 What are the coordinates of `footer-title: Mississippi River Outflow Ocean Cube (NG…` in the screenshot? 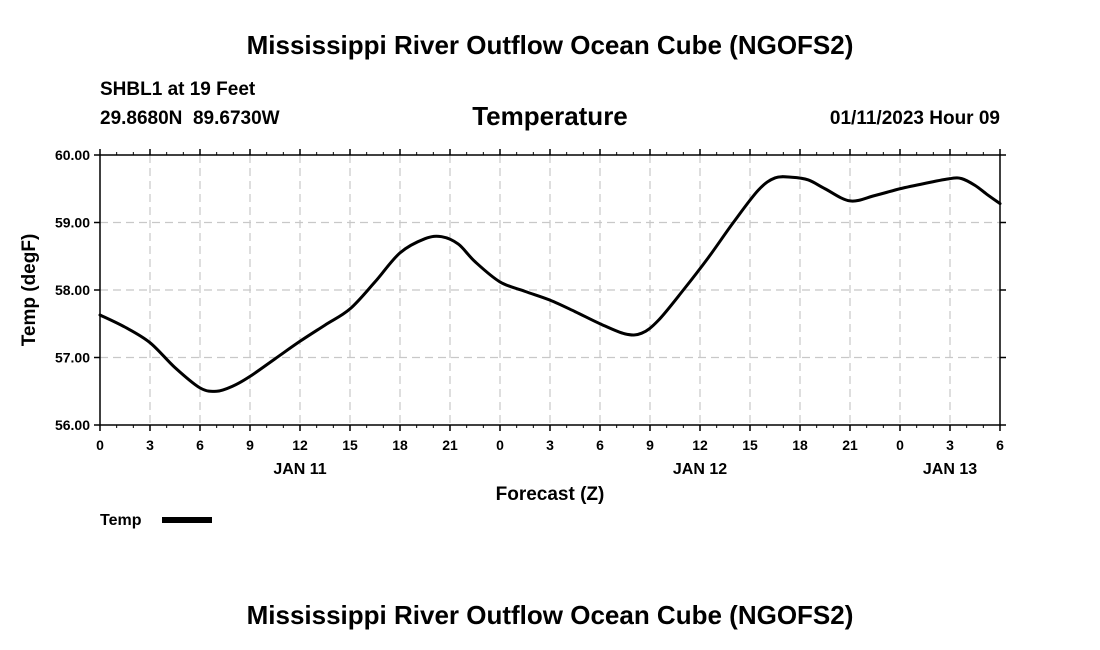 It's located at (550, 615).